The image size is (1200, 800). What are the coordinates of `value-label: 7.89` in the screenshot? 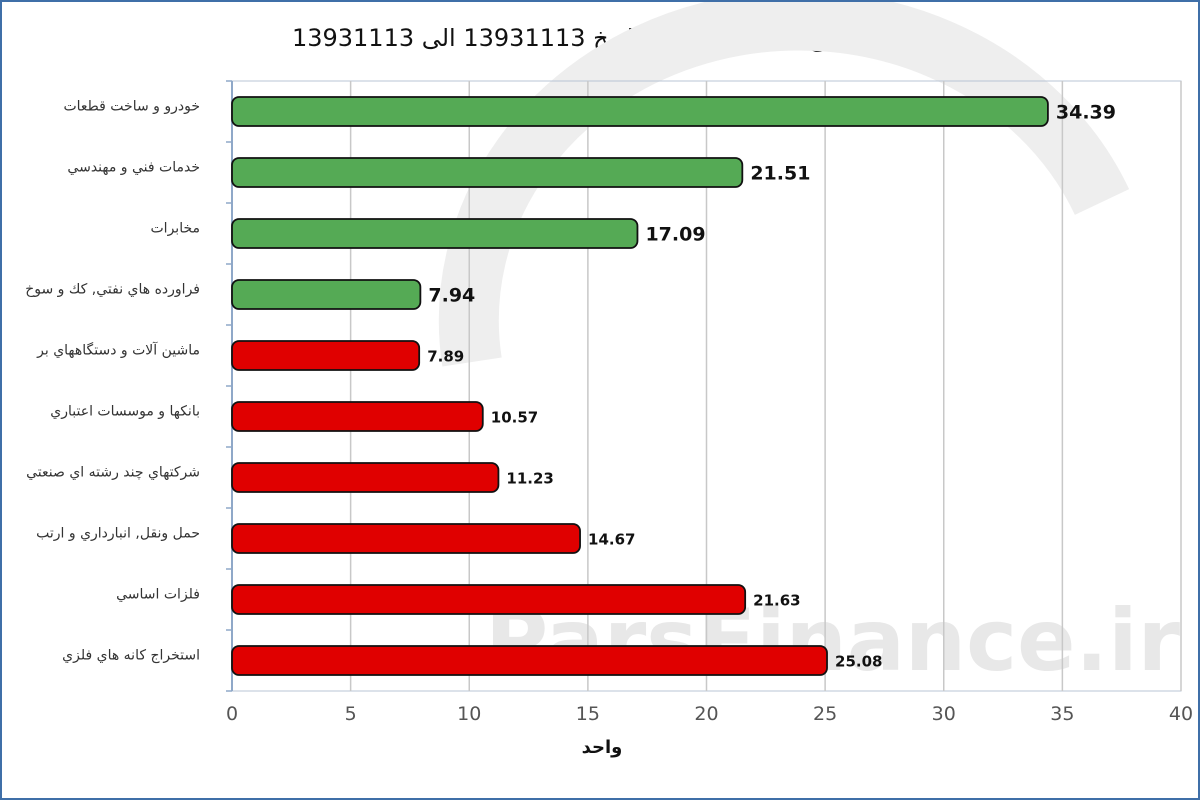 It's located at (445, 357).